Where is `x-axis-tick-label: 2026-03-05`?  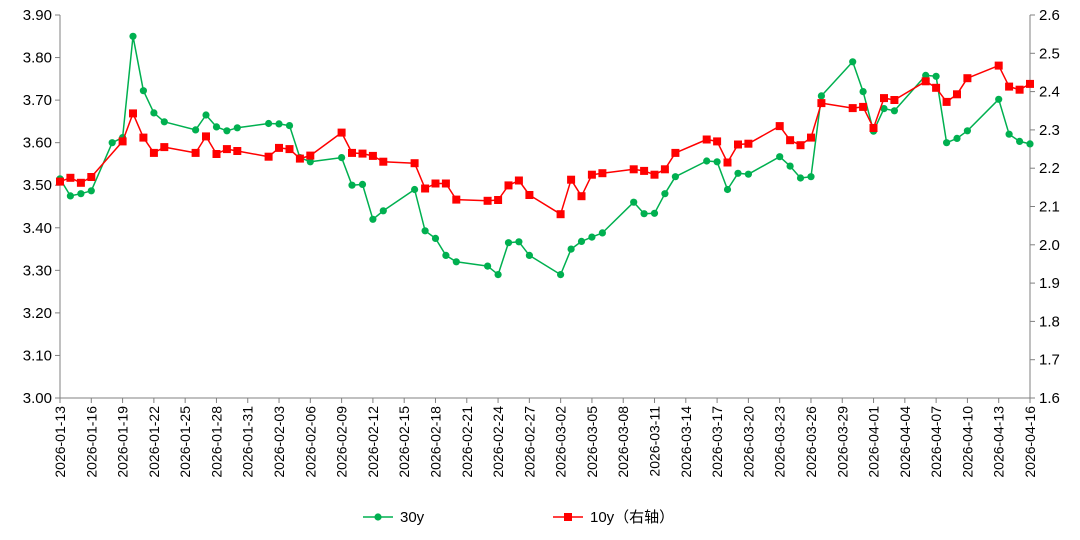 x-axis-tick-label: 2026-03-05 is located at coordinates (592, 442).